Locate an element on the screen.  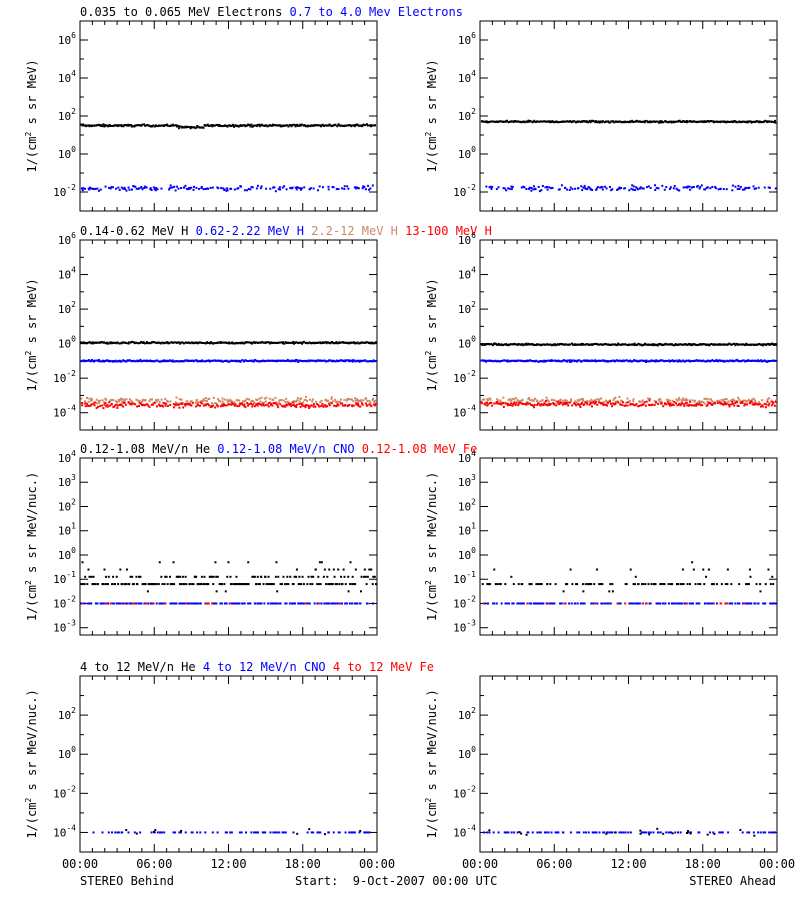
y-tick-label: 10¹ is located at coordinates (67, 530).